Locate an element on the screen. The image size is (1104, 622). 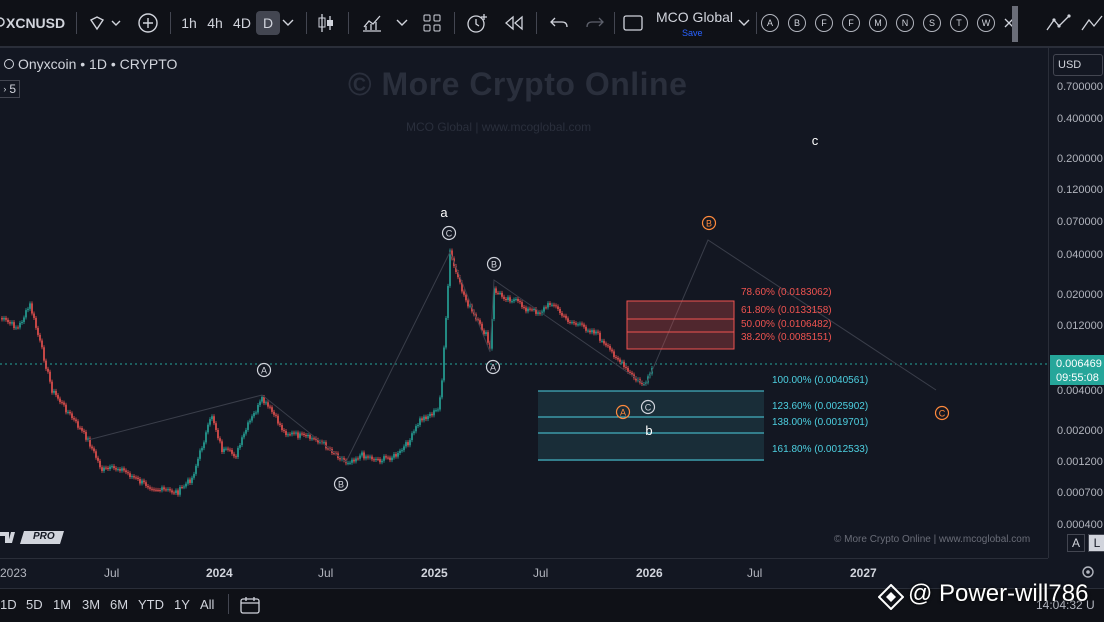
add-symbol-icon is located at coordinates (148, 23).